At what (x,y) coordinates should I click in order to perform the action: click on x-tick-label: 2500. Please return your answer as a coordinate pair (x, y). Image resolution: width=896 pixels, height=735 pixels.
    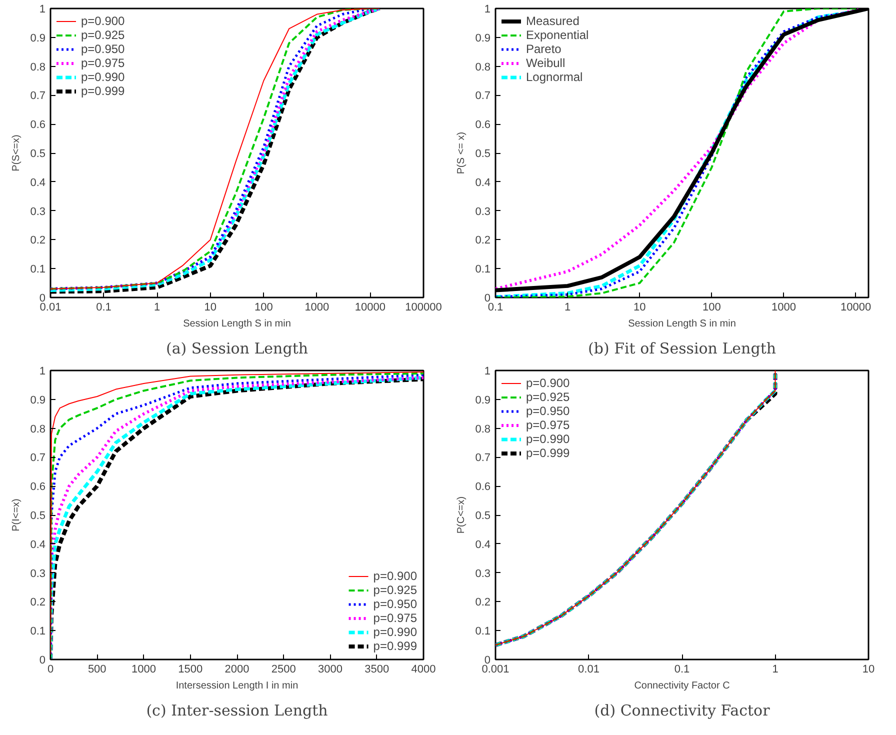
    Looking at the image, I should click on (283, 670).